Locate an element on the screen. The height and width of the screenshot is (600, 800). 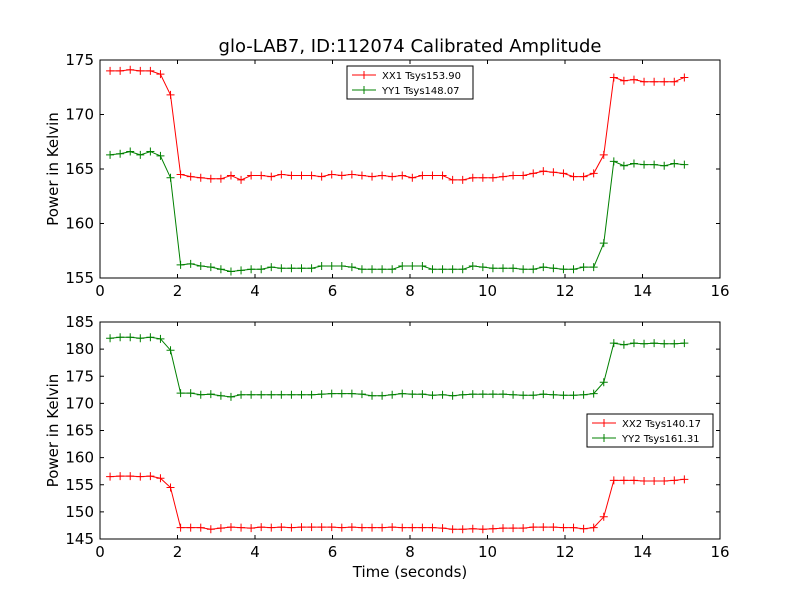
legend-label: YY2 Tsys161.31 is located at coordinates (660, 439).